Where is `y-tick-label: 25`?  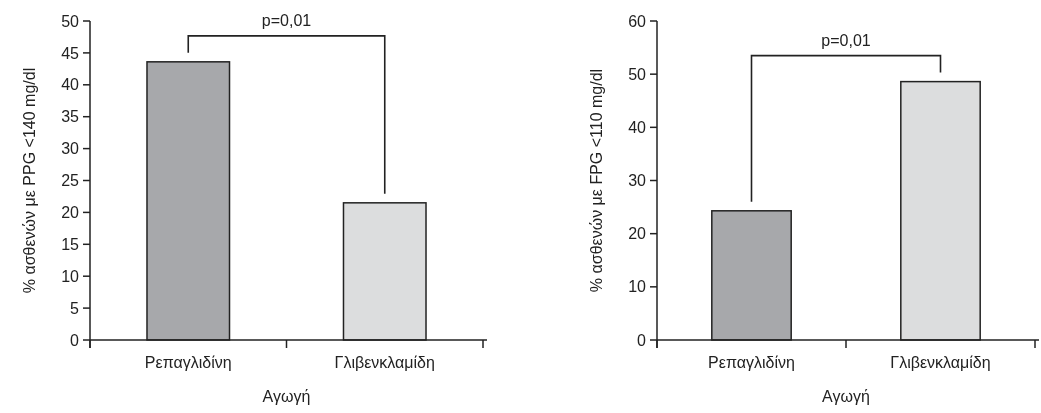
y-tick-label: 25 is located at coordinates (70, 181).